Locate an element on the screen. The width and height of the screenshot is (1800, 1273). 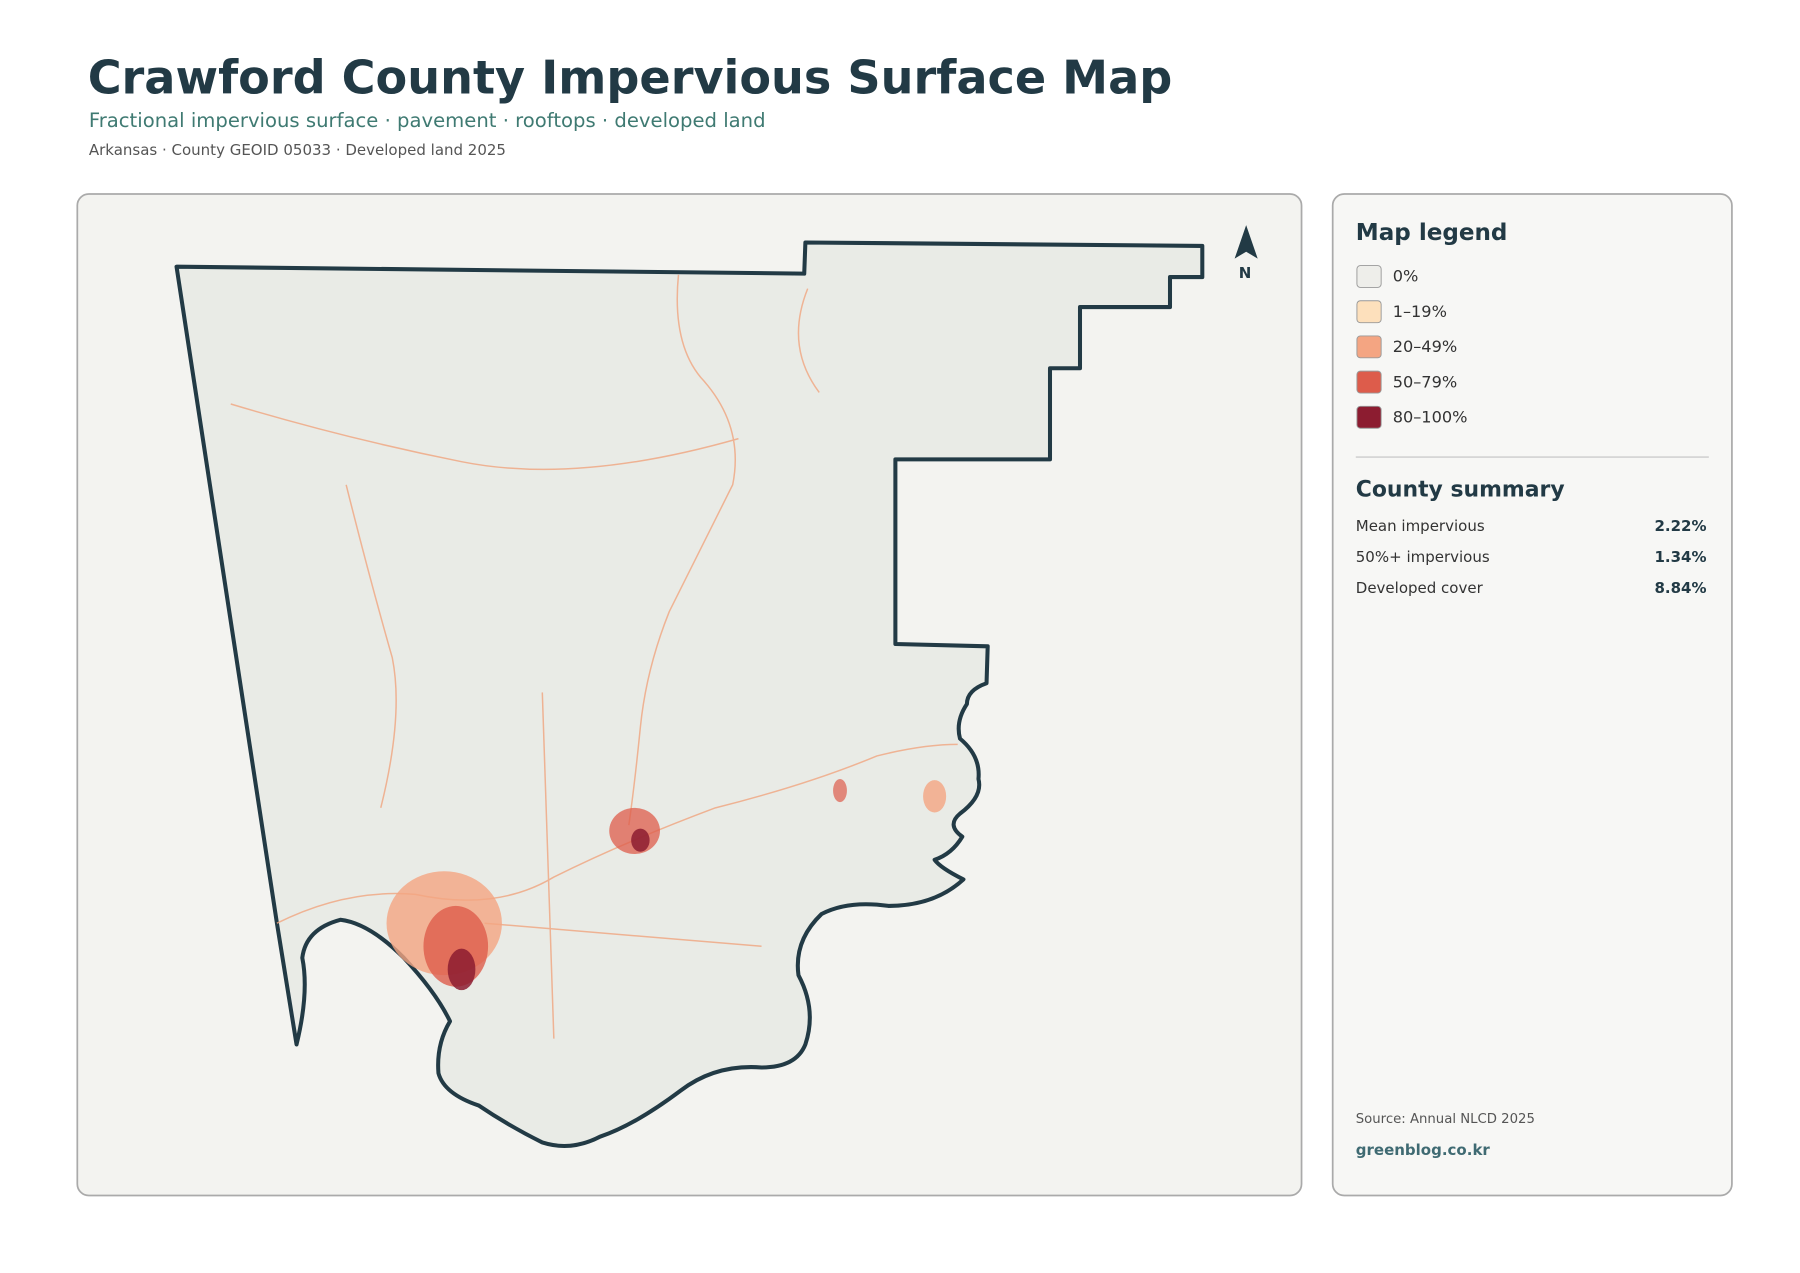
urban-areas is located at coordinates (666, 885).